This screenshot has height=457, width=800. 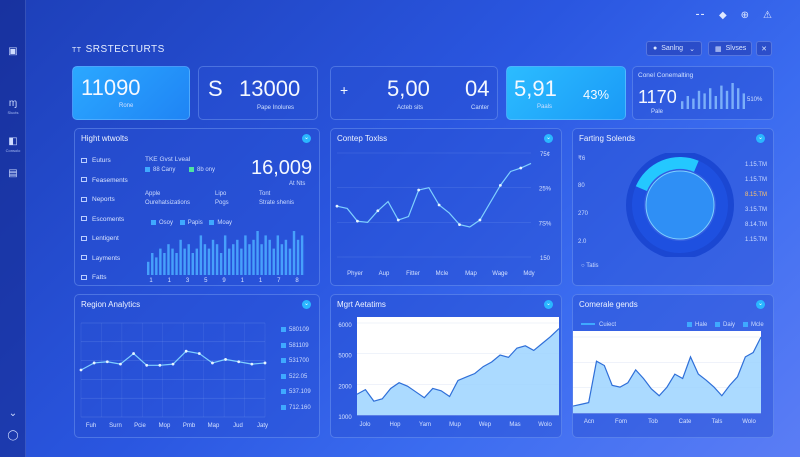 What do you see at coordinates (261, 280) in the screenshot?
I see `x-tick: 1` at bounding box center [261, 280].